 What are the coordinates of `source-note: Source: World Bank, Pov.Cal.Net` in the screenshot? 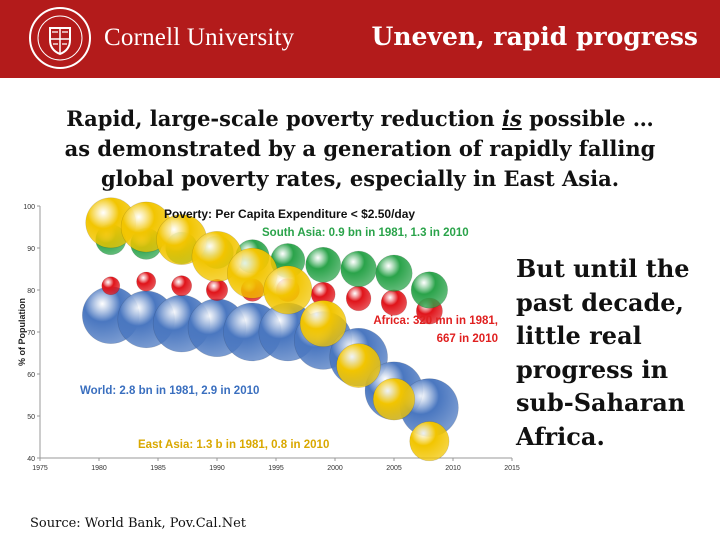 It's located at (138, 523).